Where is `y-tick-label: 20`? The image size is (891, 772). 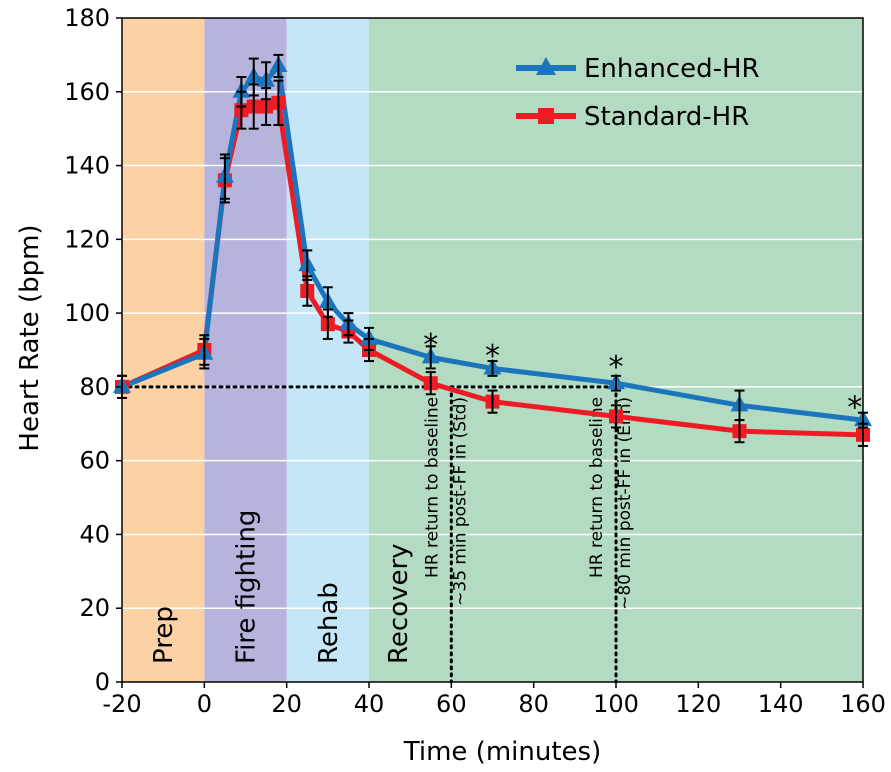 y-tick-label: 20 is located at coordinates (94, 608).